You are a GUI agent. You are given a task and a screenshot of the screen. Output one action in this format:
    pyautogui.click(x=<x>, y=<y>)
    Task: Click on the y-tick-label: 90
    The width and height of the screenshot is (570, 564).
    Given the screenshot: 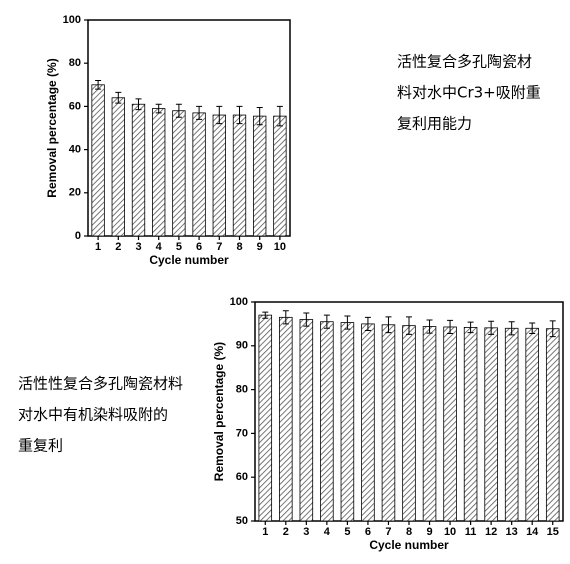 What is the action you would take?
    pyautogui.click(x=242, y=346)
    